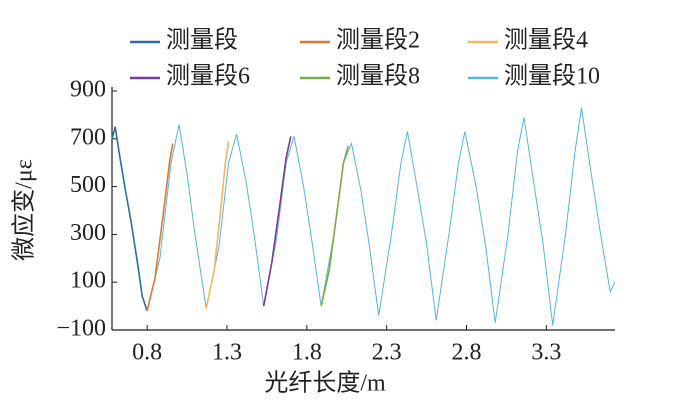 The width and height of the screenshot is (693, 414). Describe the element at coordinates (88, 90) in the screenshot. I see `y-tick-label: 900` at that location.